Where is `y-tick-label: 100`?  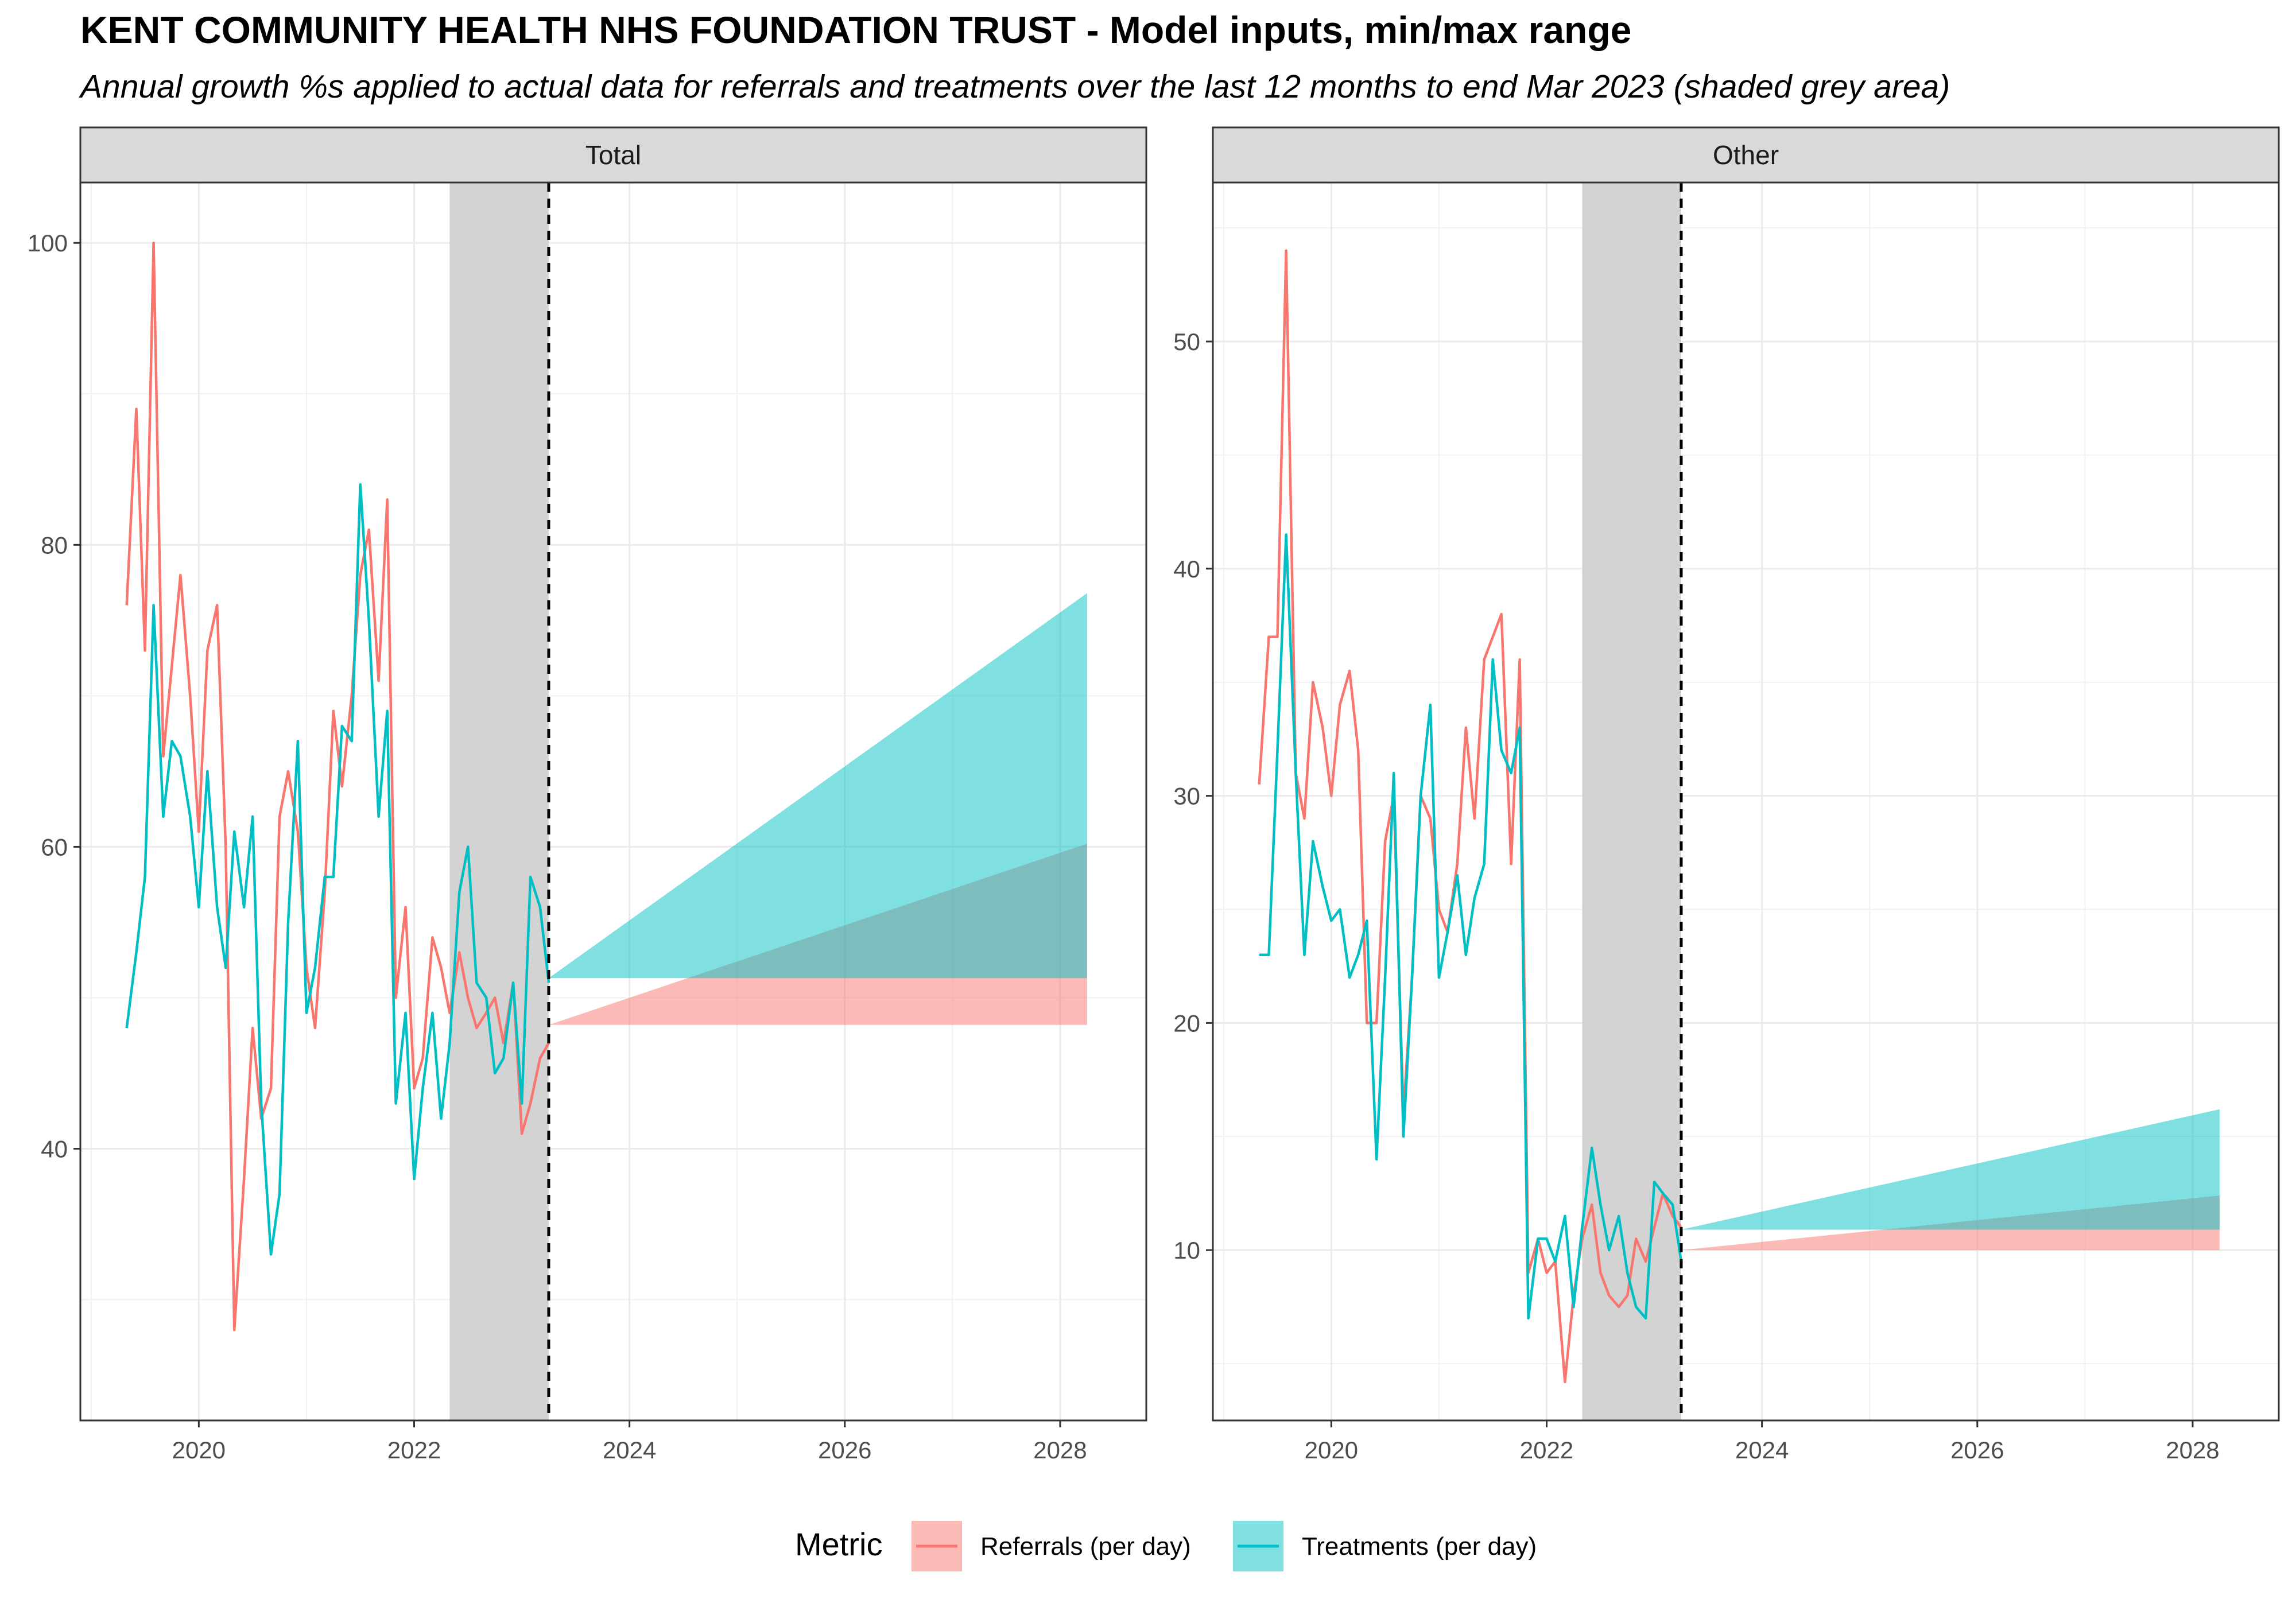 y-tick-label: 100 is located at coordinates (48, 244).